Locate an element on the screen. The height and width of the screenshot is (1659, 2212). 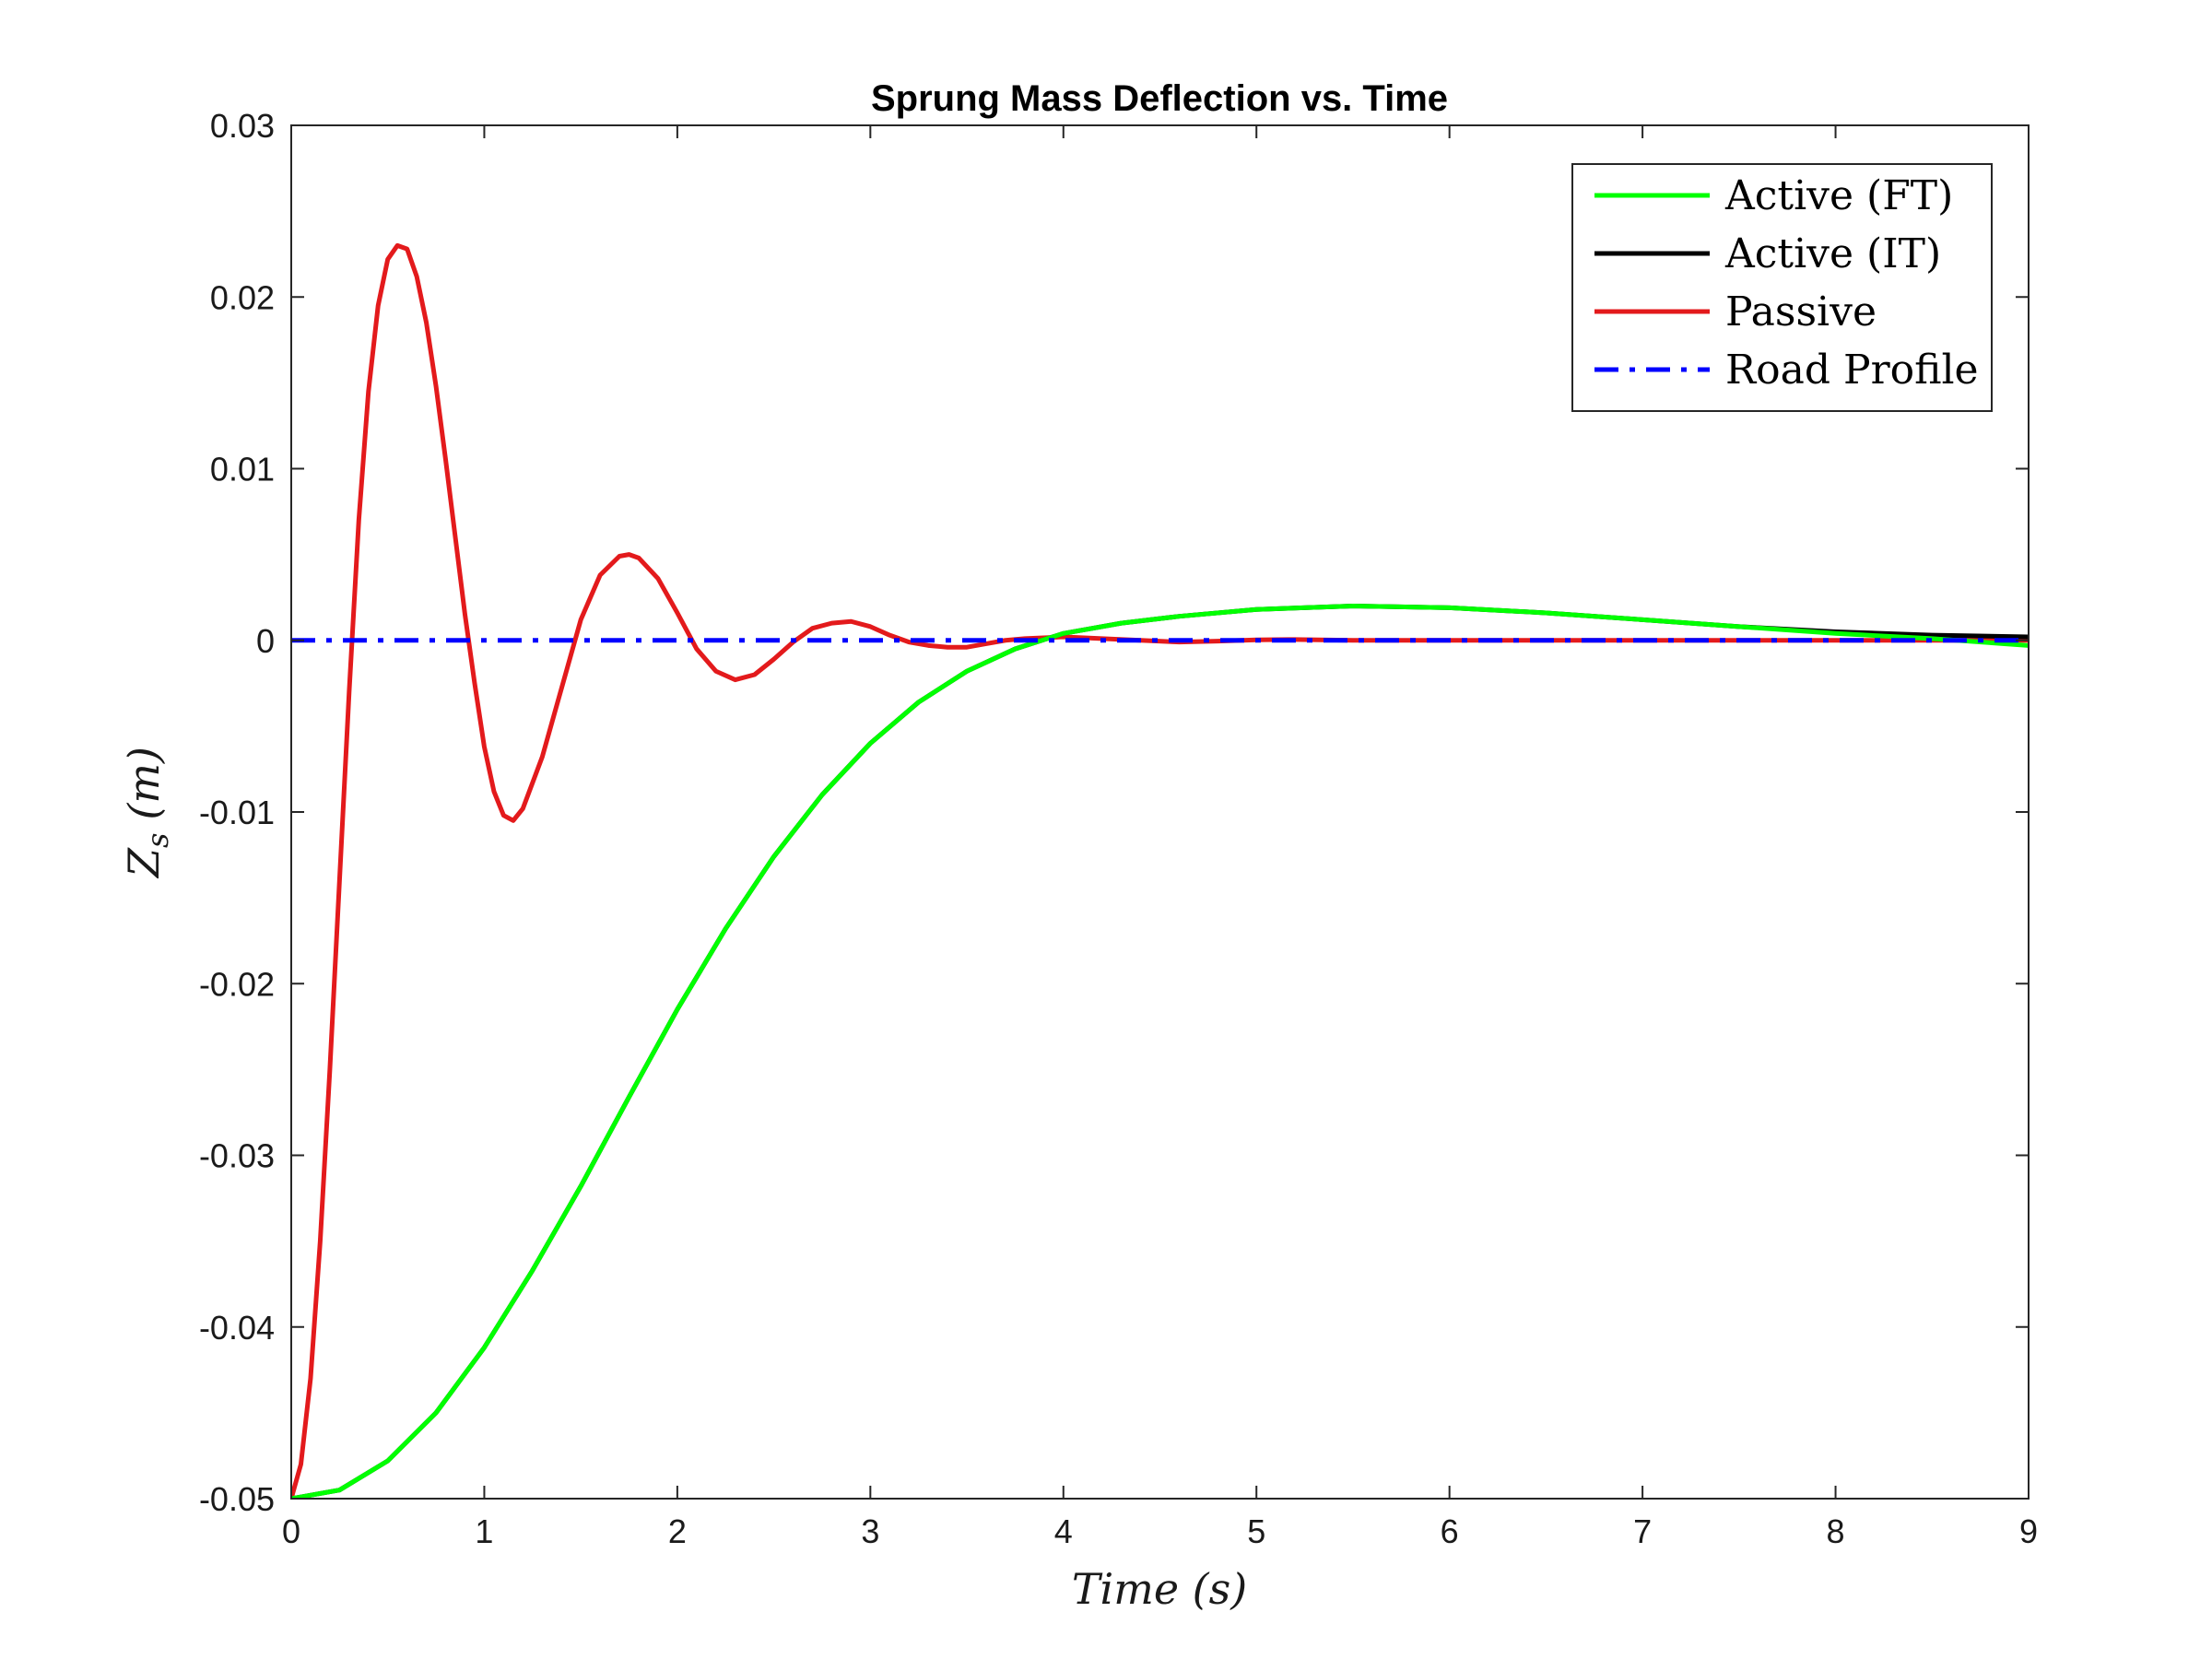
y-axis-label: Zs (m) is located at coordinates (147, 813).